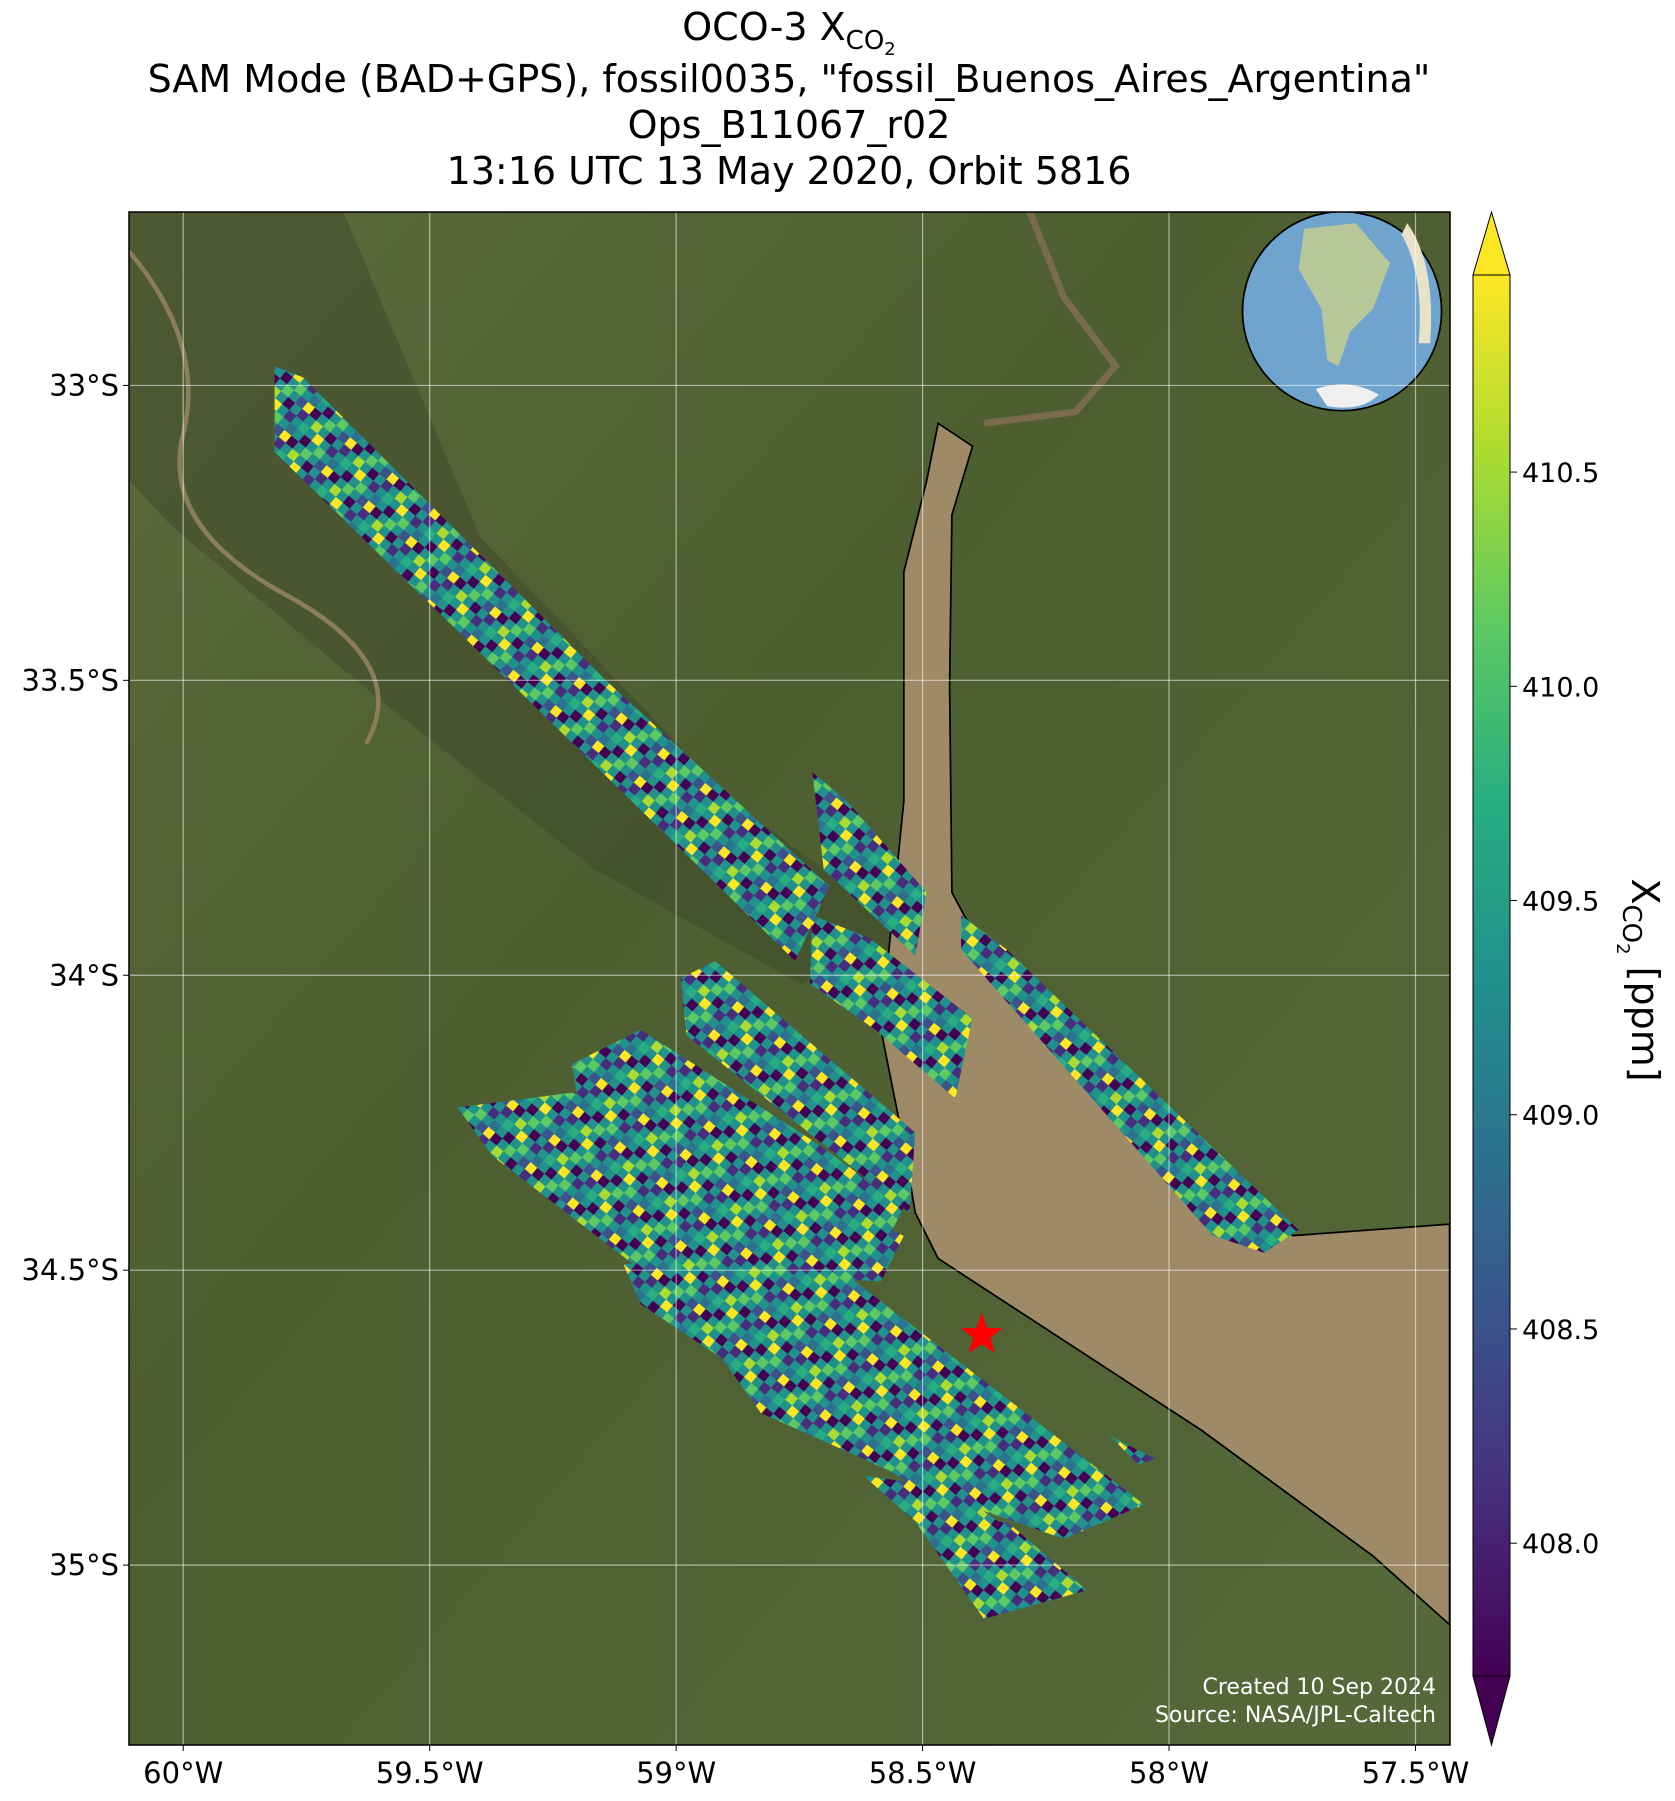 This screenshot has width=1675, height=1801. I want to click on colorbar-label-subsub: 2, so click(1622, 948).